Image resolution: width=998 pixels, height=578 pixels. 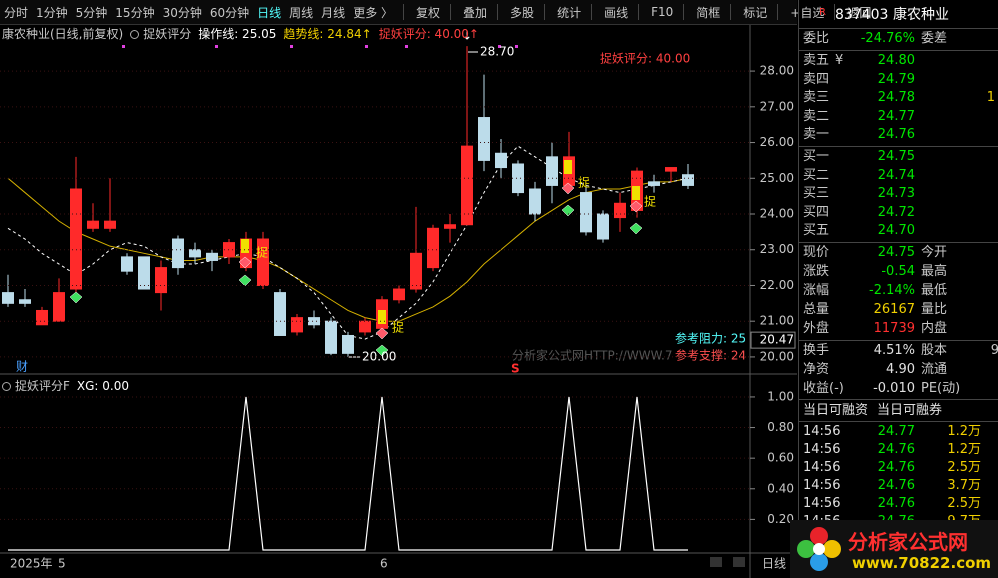 I want to click on support-label: 参考支撑: 24, so click(x=710, y=355).